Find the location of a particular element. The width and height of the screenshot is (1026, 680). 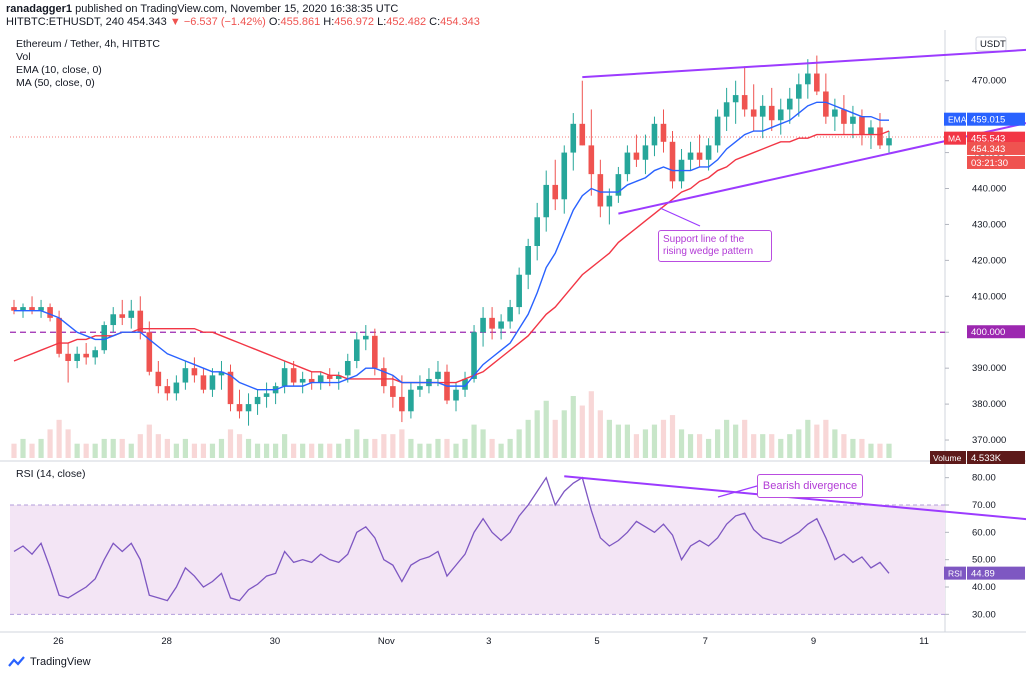

time-tick-label: 3 is located at coordinates (488, 641).